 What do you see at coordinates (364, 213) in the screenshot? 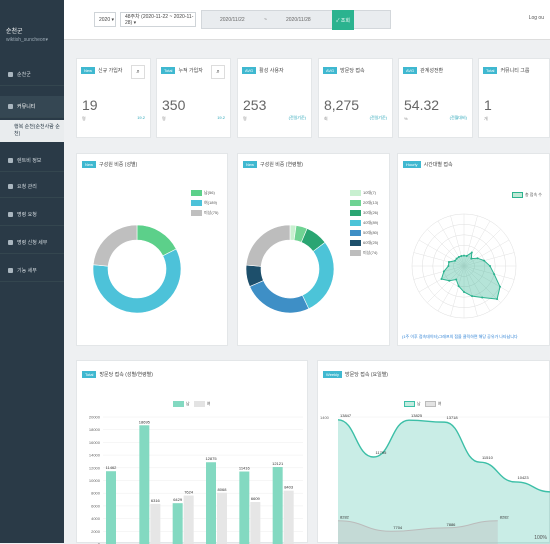
I see `legend-item: 30대(26)` at bounding box center [364, 213].